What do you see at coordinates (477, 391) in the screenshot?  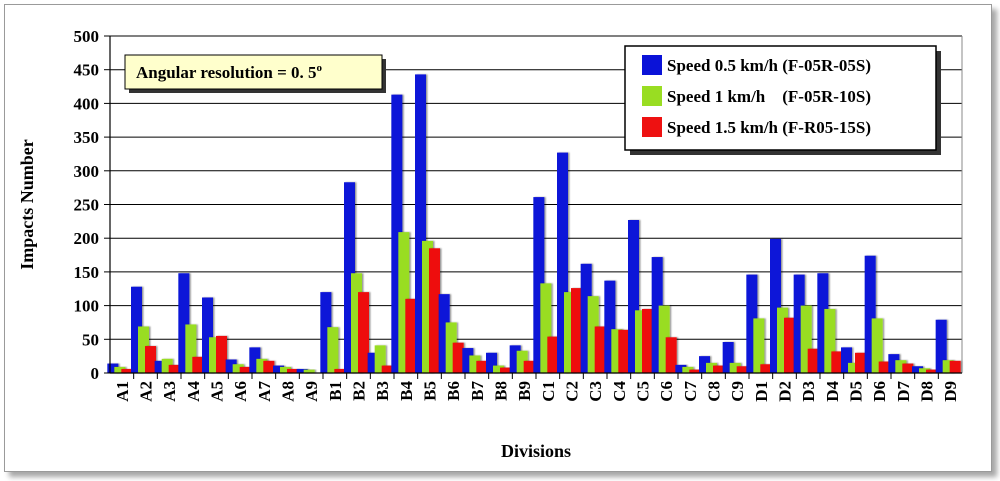 I see `x-tick-label: B7` at bounding box center [477, 391].